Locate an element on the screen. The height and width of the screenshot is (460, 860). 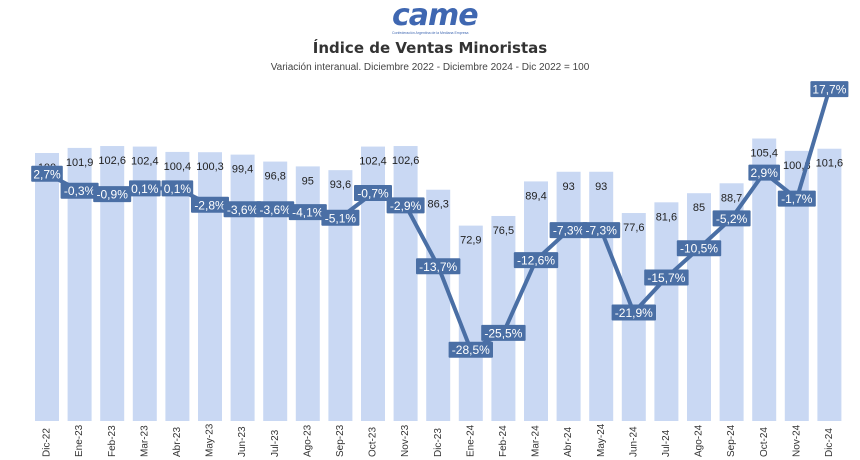
bar-value-label: 76,5 is located at coordinates (503, 231).